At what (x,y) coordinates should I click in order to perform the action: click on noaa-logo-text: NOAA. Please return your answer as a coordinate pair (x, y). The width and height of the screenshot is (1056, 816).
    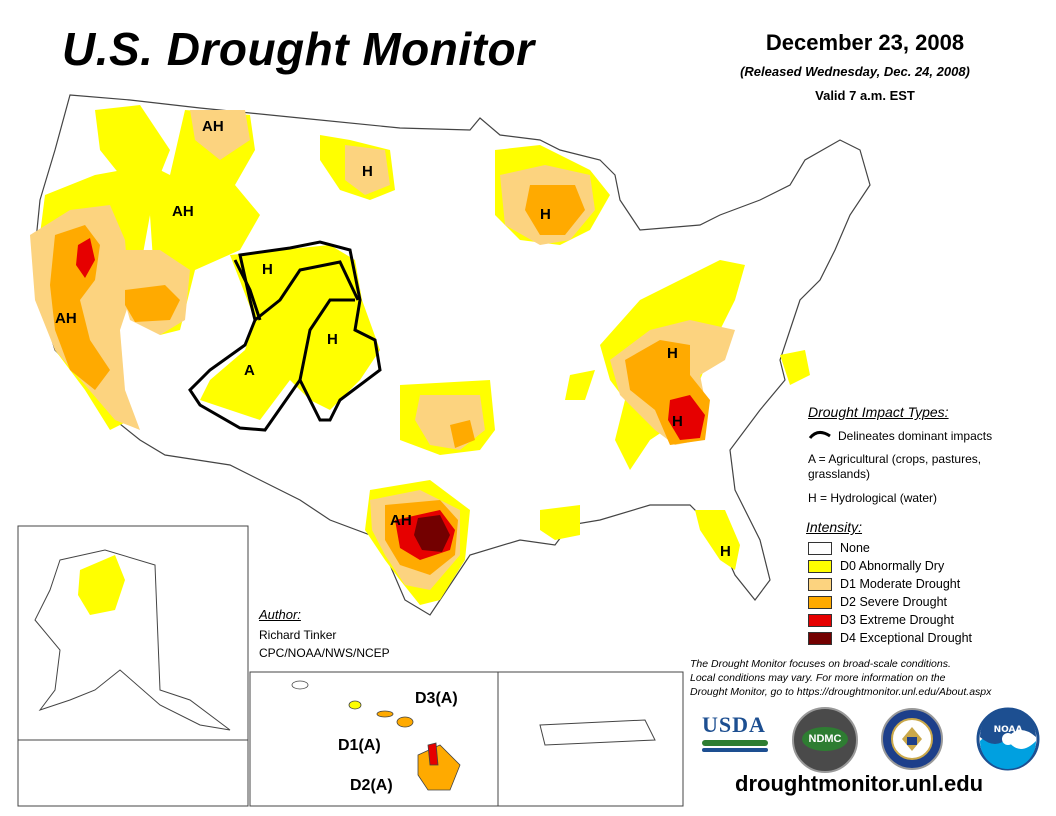
    Looking at the image, I should click on (1008, 730).